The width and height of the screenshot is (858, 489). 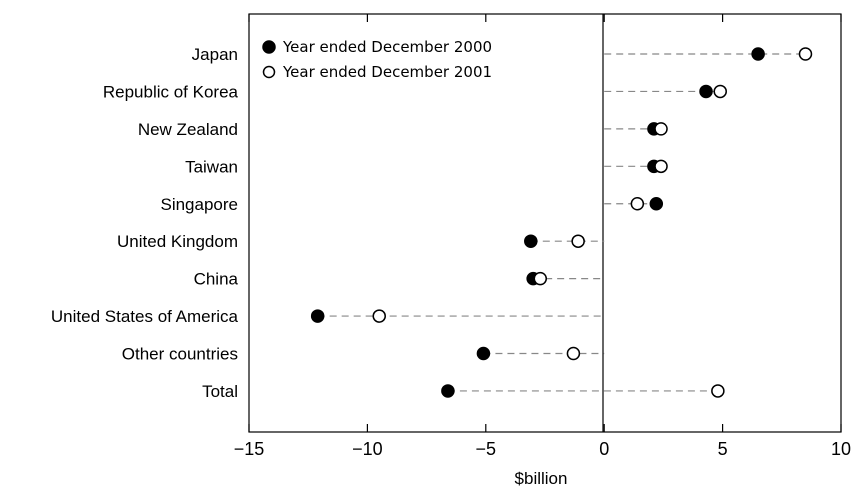 I want to click on category-label: Singapore, so click(x=199, y=204).